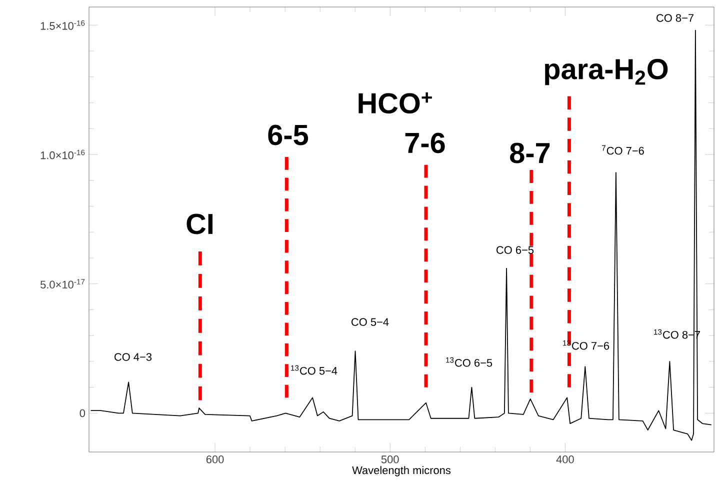 This screenshot has height=501, width=716. I want to click on x-axis-title: Wavelength microns, so click(401, 471).